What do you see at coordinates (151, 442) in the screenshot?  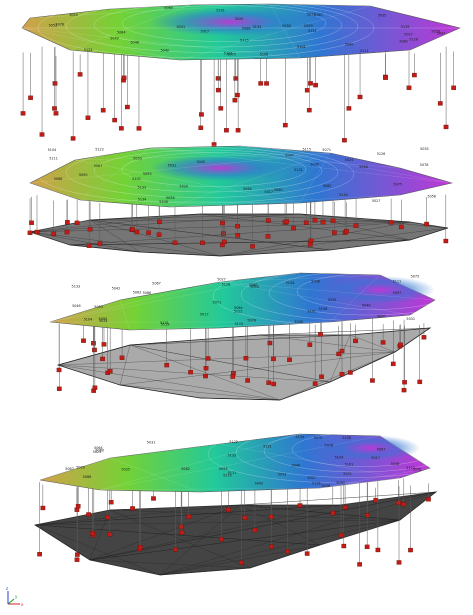 I see `contour-label: 5031` at bounding box center [151, 442].